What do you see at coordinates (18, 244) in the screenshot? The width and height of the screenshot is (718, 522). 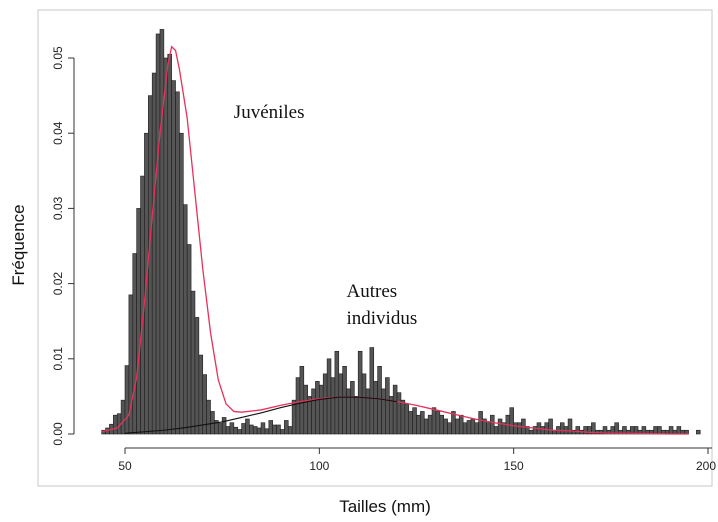 I see `y-axis-title: Fréquence` at bounding box center [18, 244].